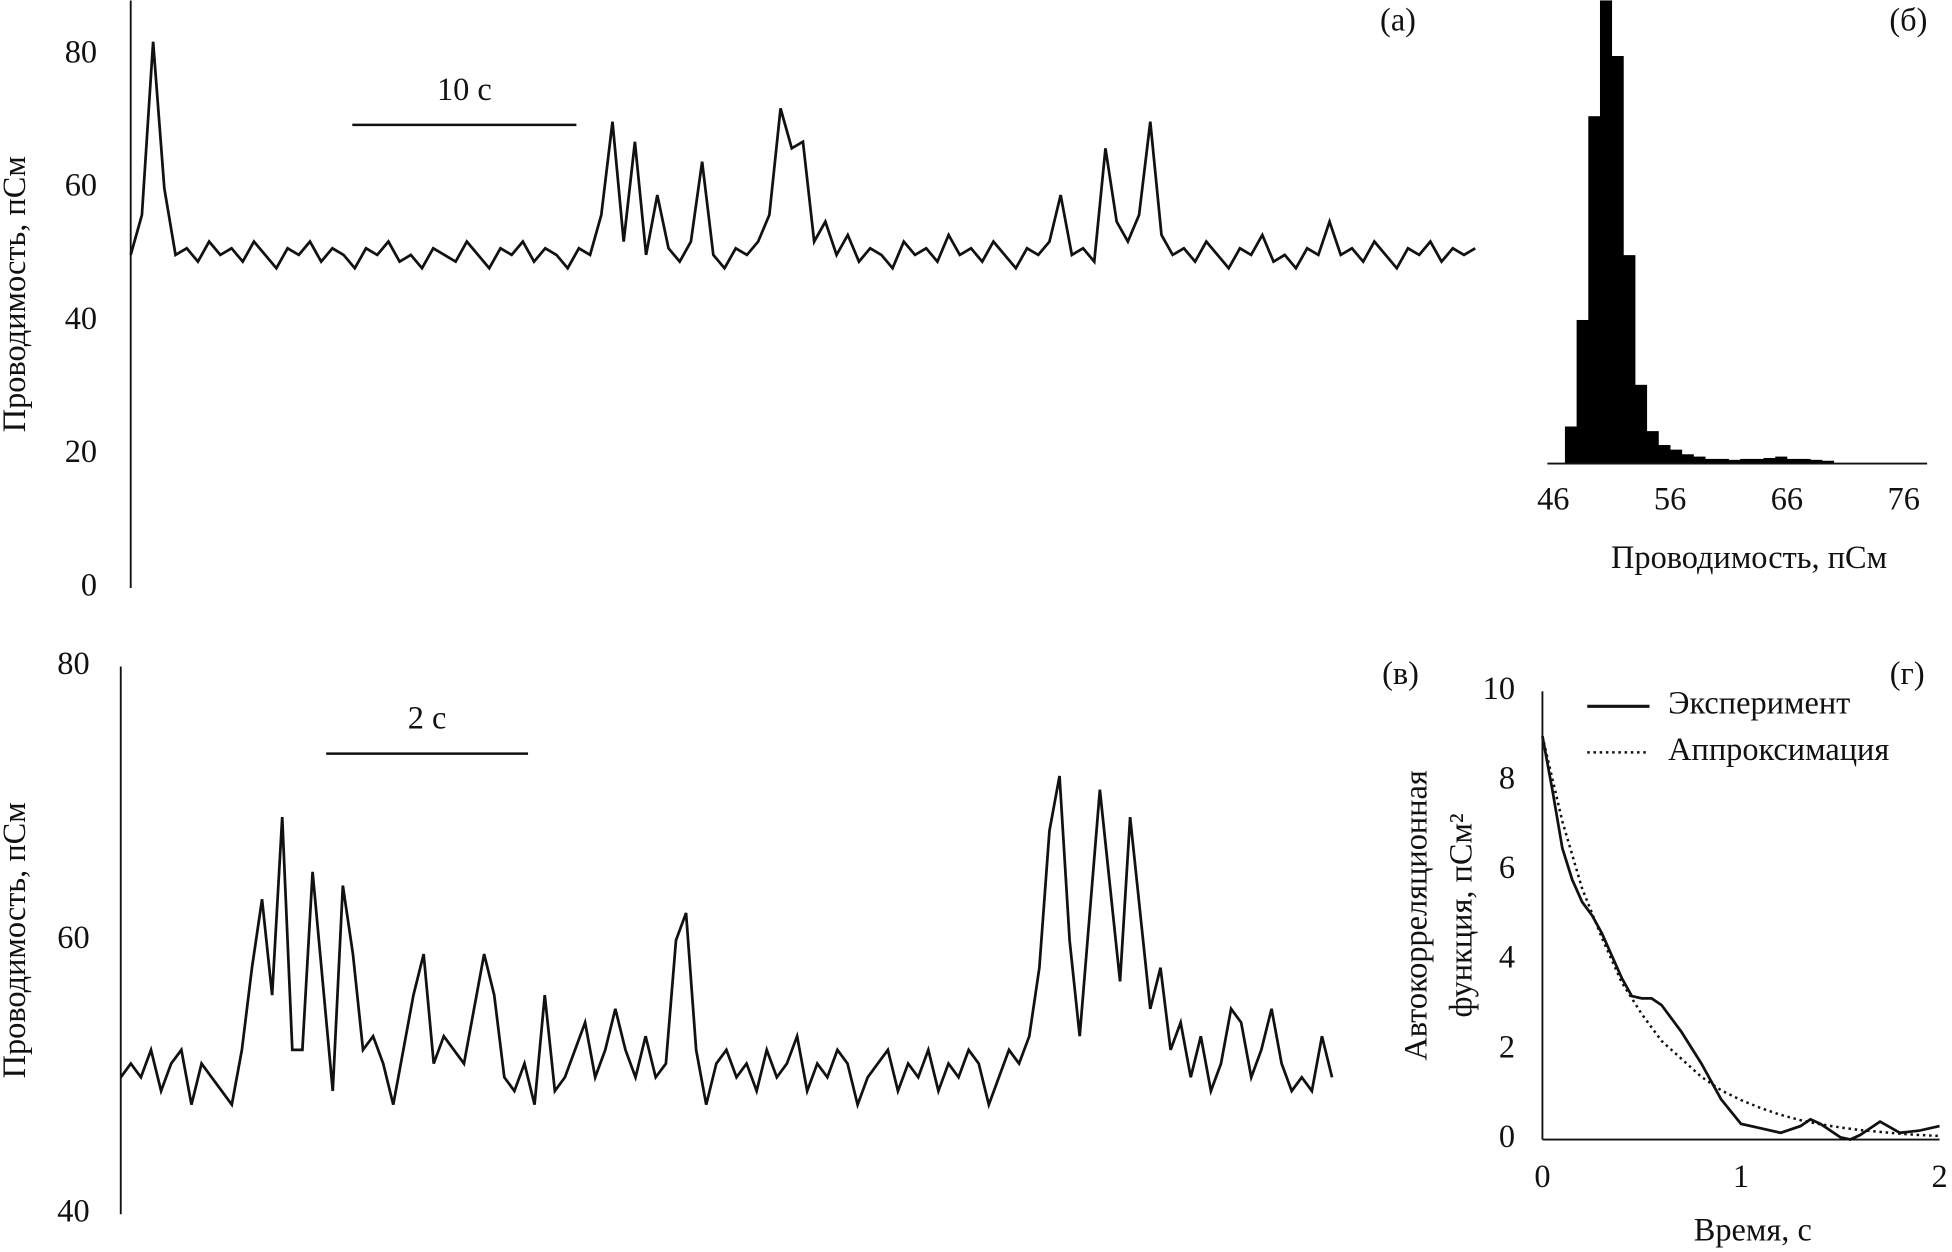 This screenshot has height=1252, width=1952. I want to click on y-tick-label: 2, so click(1507, 1046).